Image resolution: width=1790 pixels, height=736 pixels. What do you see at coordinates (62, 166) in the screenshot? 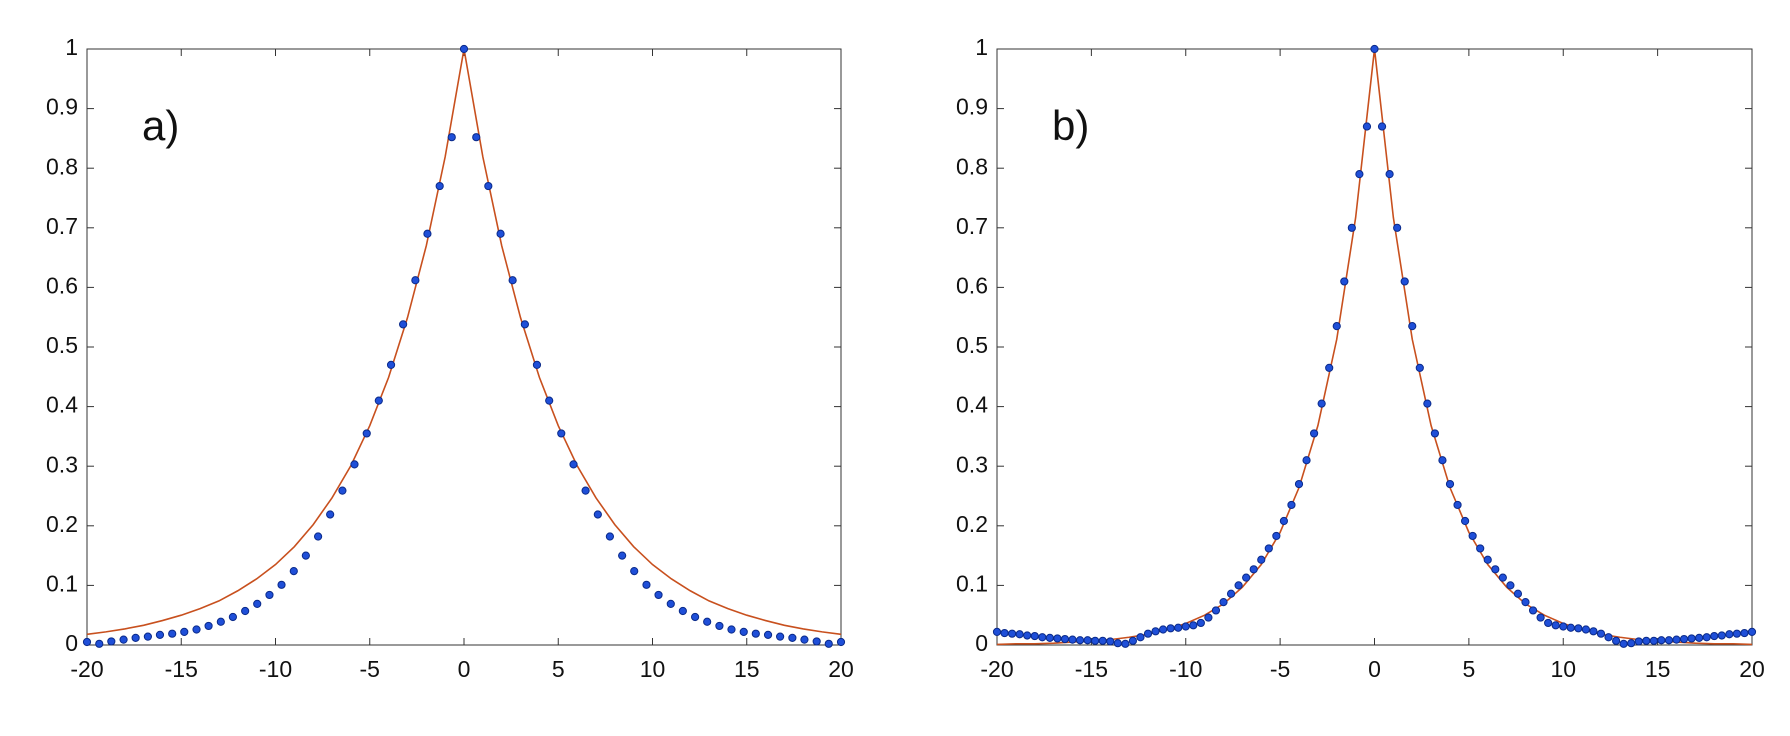
I see `y-tick-label: 0.8` at bounding box center [62, 166].